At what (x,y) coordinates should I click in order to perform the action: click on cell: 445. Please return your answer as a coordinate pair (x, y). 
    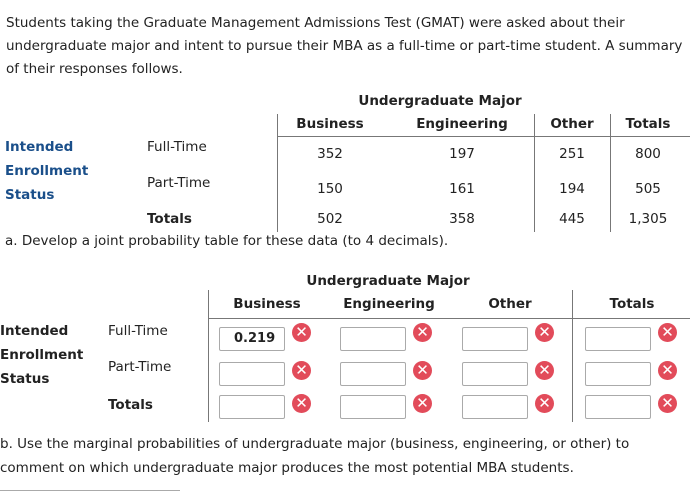
    Looking at the image, I should click on (572, 219).